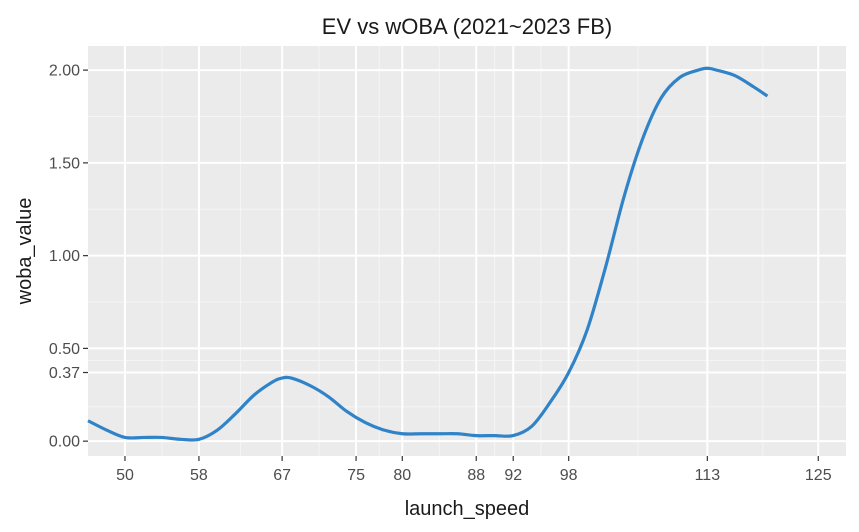  Describe the element at coordinates (476, 475) in the screenshot. I see `x-tick-label: 88` at that location.